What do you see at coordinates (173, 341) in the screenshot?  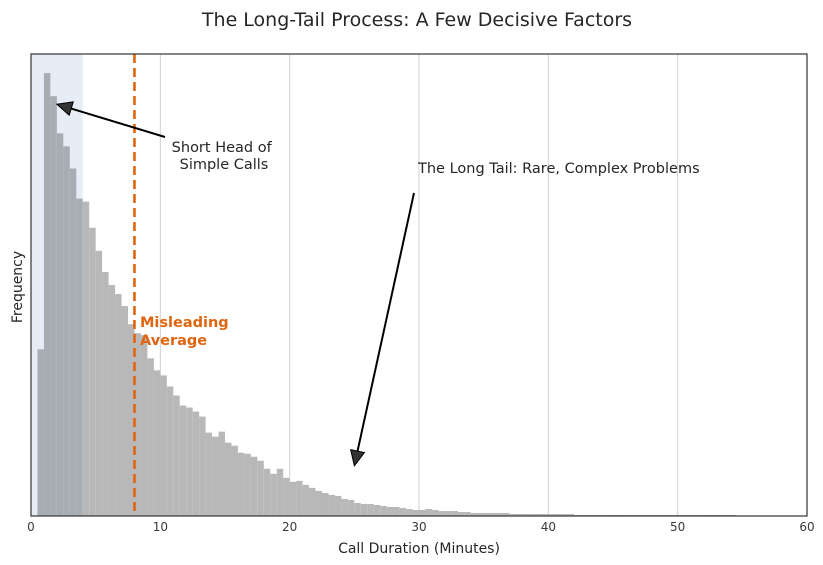 I see `mean-annotation-line-2: Average` at bounding box center [173, 341].